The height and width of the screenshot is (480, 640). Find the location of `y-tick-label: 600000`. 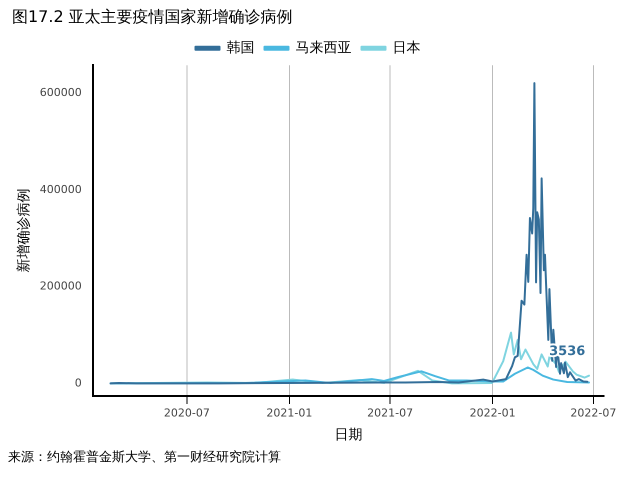

y-tick-label: 600000 is located at coordinates (61, 93).